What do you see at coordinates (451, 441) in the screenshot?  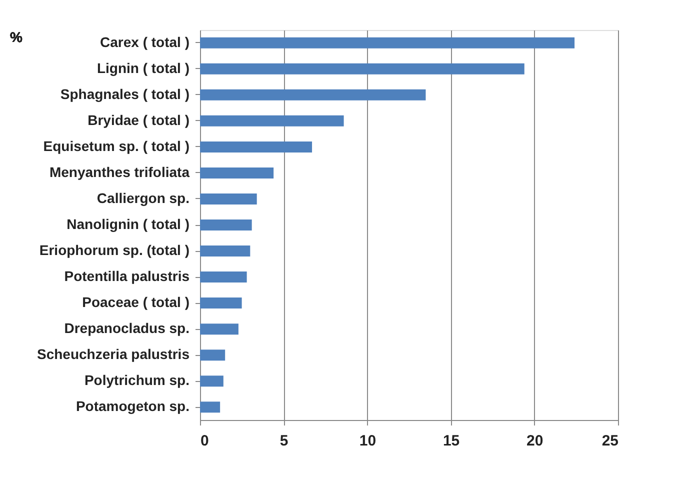 I see `x-tick-label: 15` at bounding box center [451, 441].